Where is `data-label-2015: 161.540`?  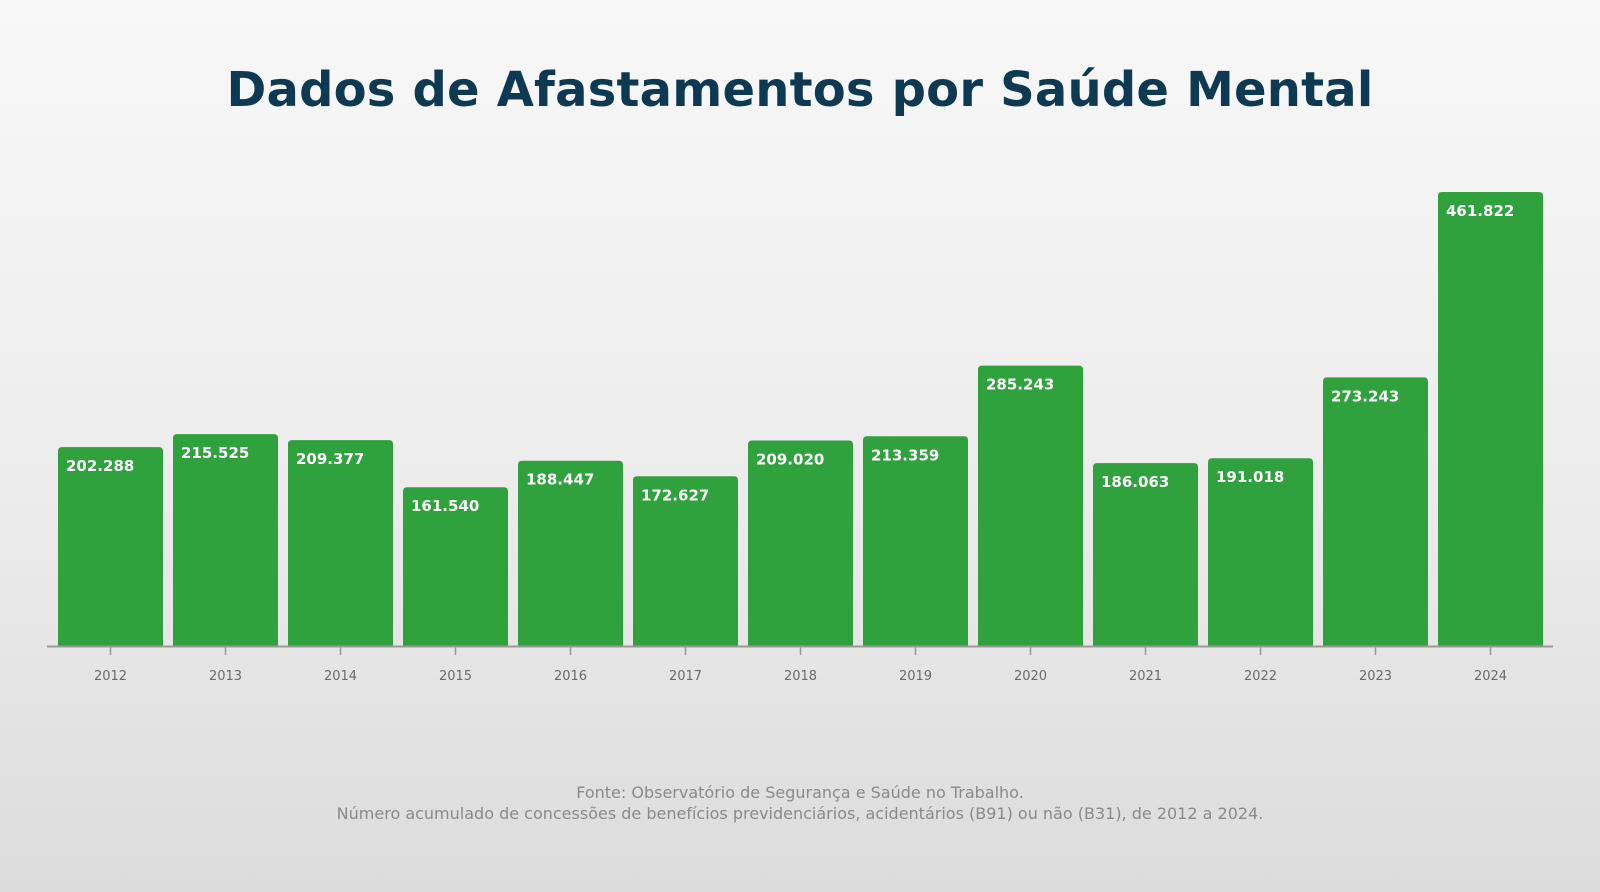 data-label-2015: 161.540 is located at coordinates (445, 506).